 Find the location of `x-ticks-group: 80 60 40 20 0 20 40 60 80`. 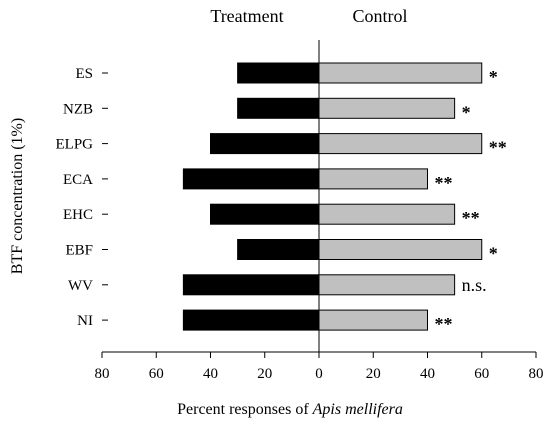

x-ticks-group: 80 60 40 20 0 20 40 60 80 is located at coordinates (319, 367).